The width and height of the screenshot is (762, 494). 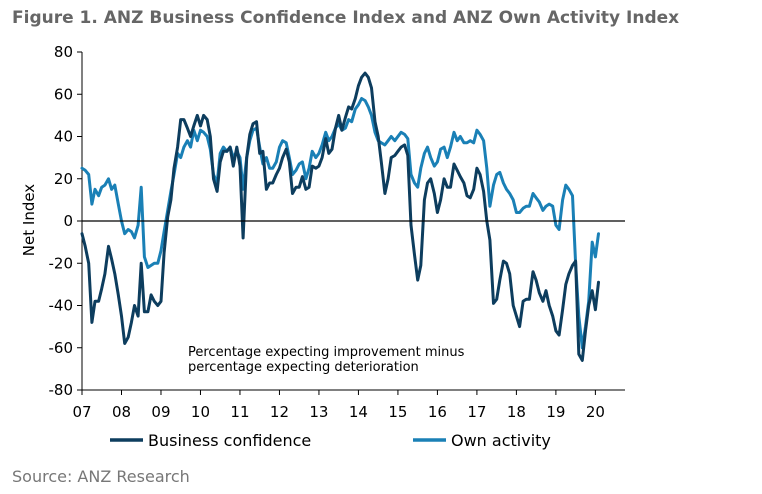 I want to click on x-tick-label: 19, so click(x=555, y=412).